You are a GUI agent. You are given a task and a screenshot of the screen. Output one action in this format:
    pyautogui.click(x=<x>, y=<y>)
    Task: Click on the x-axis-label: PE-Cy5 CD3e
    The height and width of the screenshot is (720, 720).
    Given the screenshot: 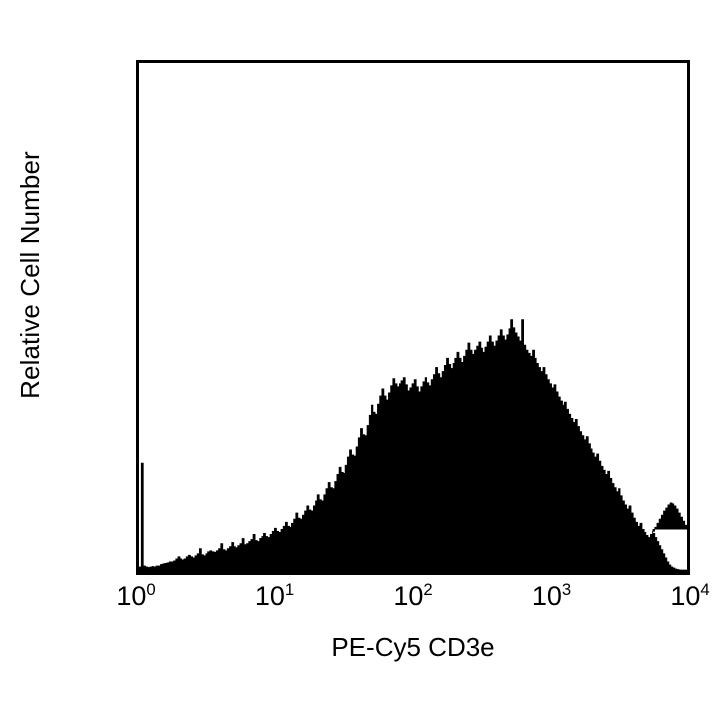 What is the action you would take?
    pyautogui.click(x=413, y=647)
    